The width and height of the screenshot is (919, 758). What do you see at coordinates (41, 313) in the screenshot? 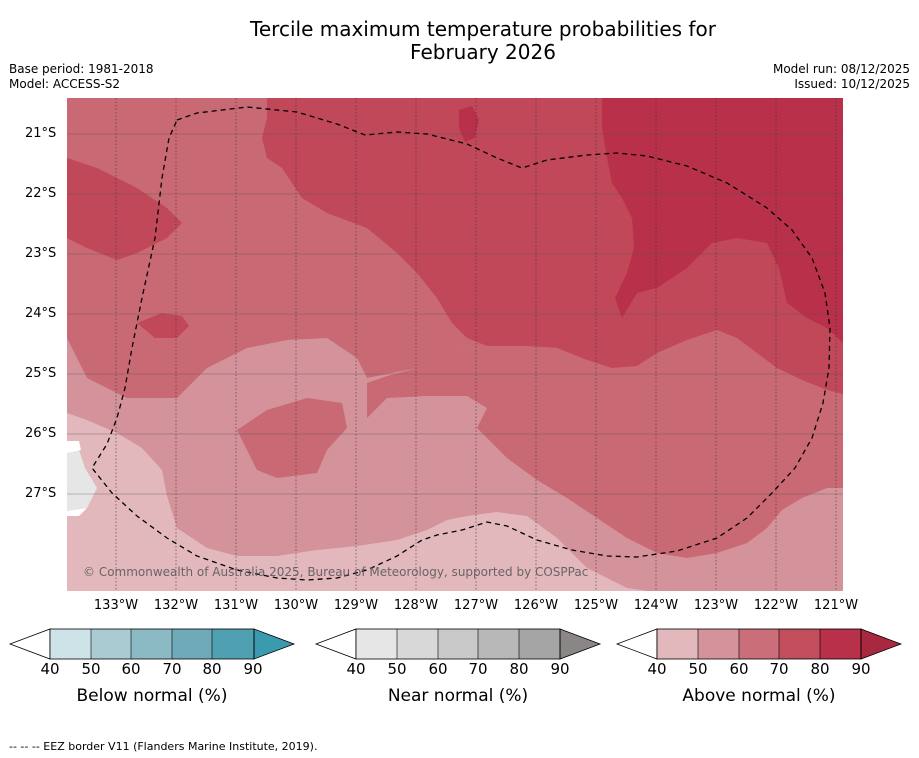
I see `lat-label-24s: 24°S` at bounding box center [41, 313].